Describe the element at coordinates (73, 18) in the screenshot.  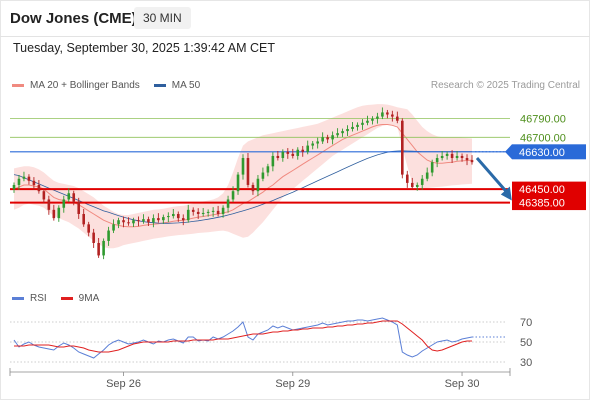
I see `instrument-title: Dow Jones (CME)` at that location.